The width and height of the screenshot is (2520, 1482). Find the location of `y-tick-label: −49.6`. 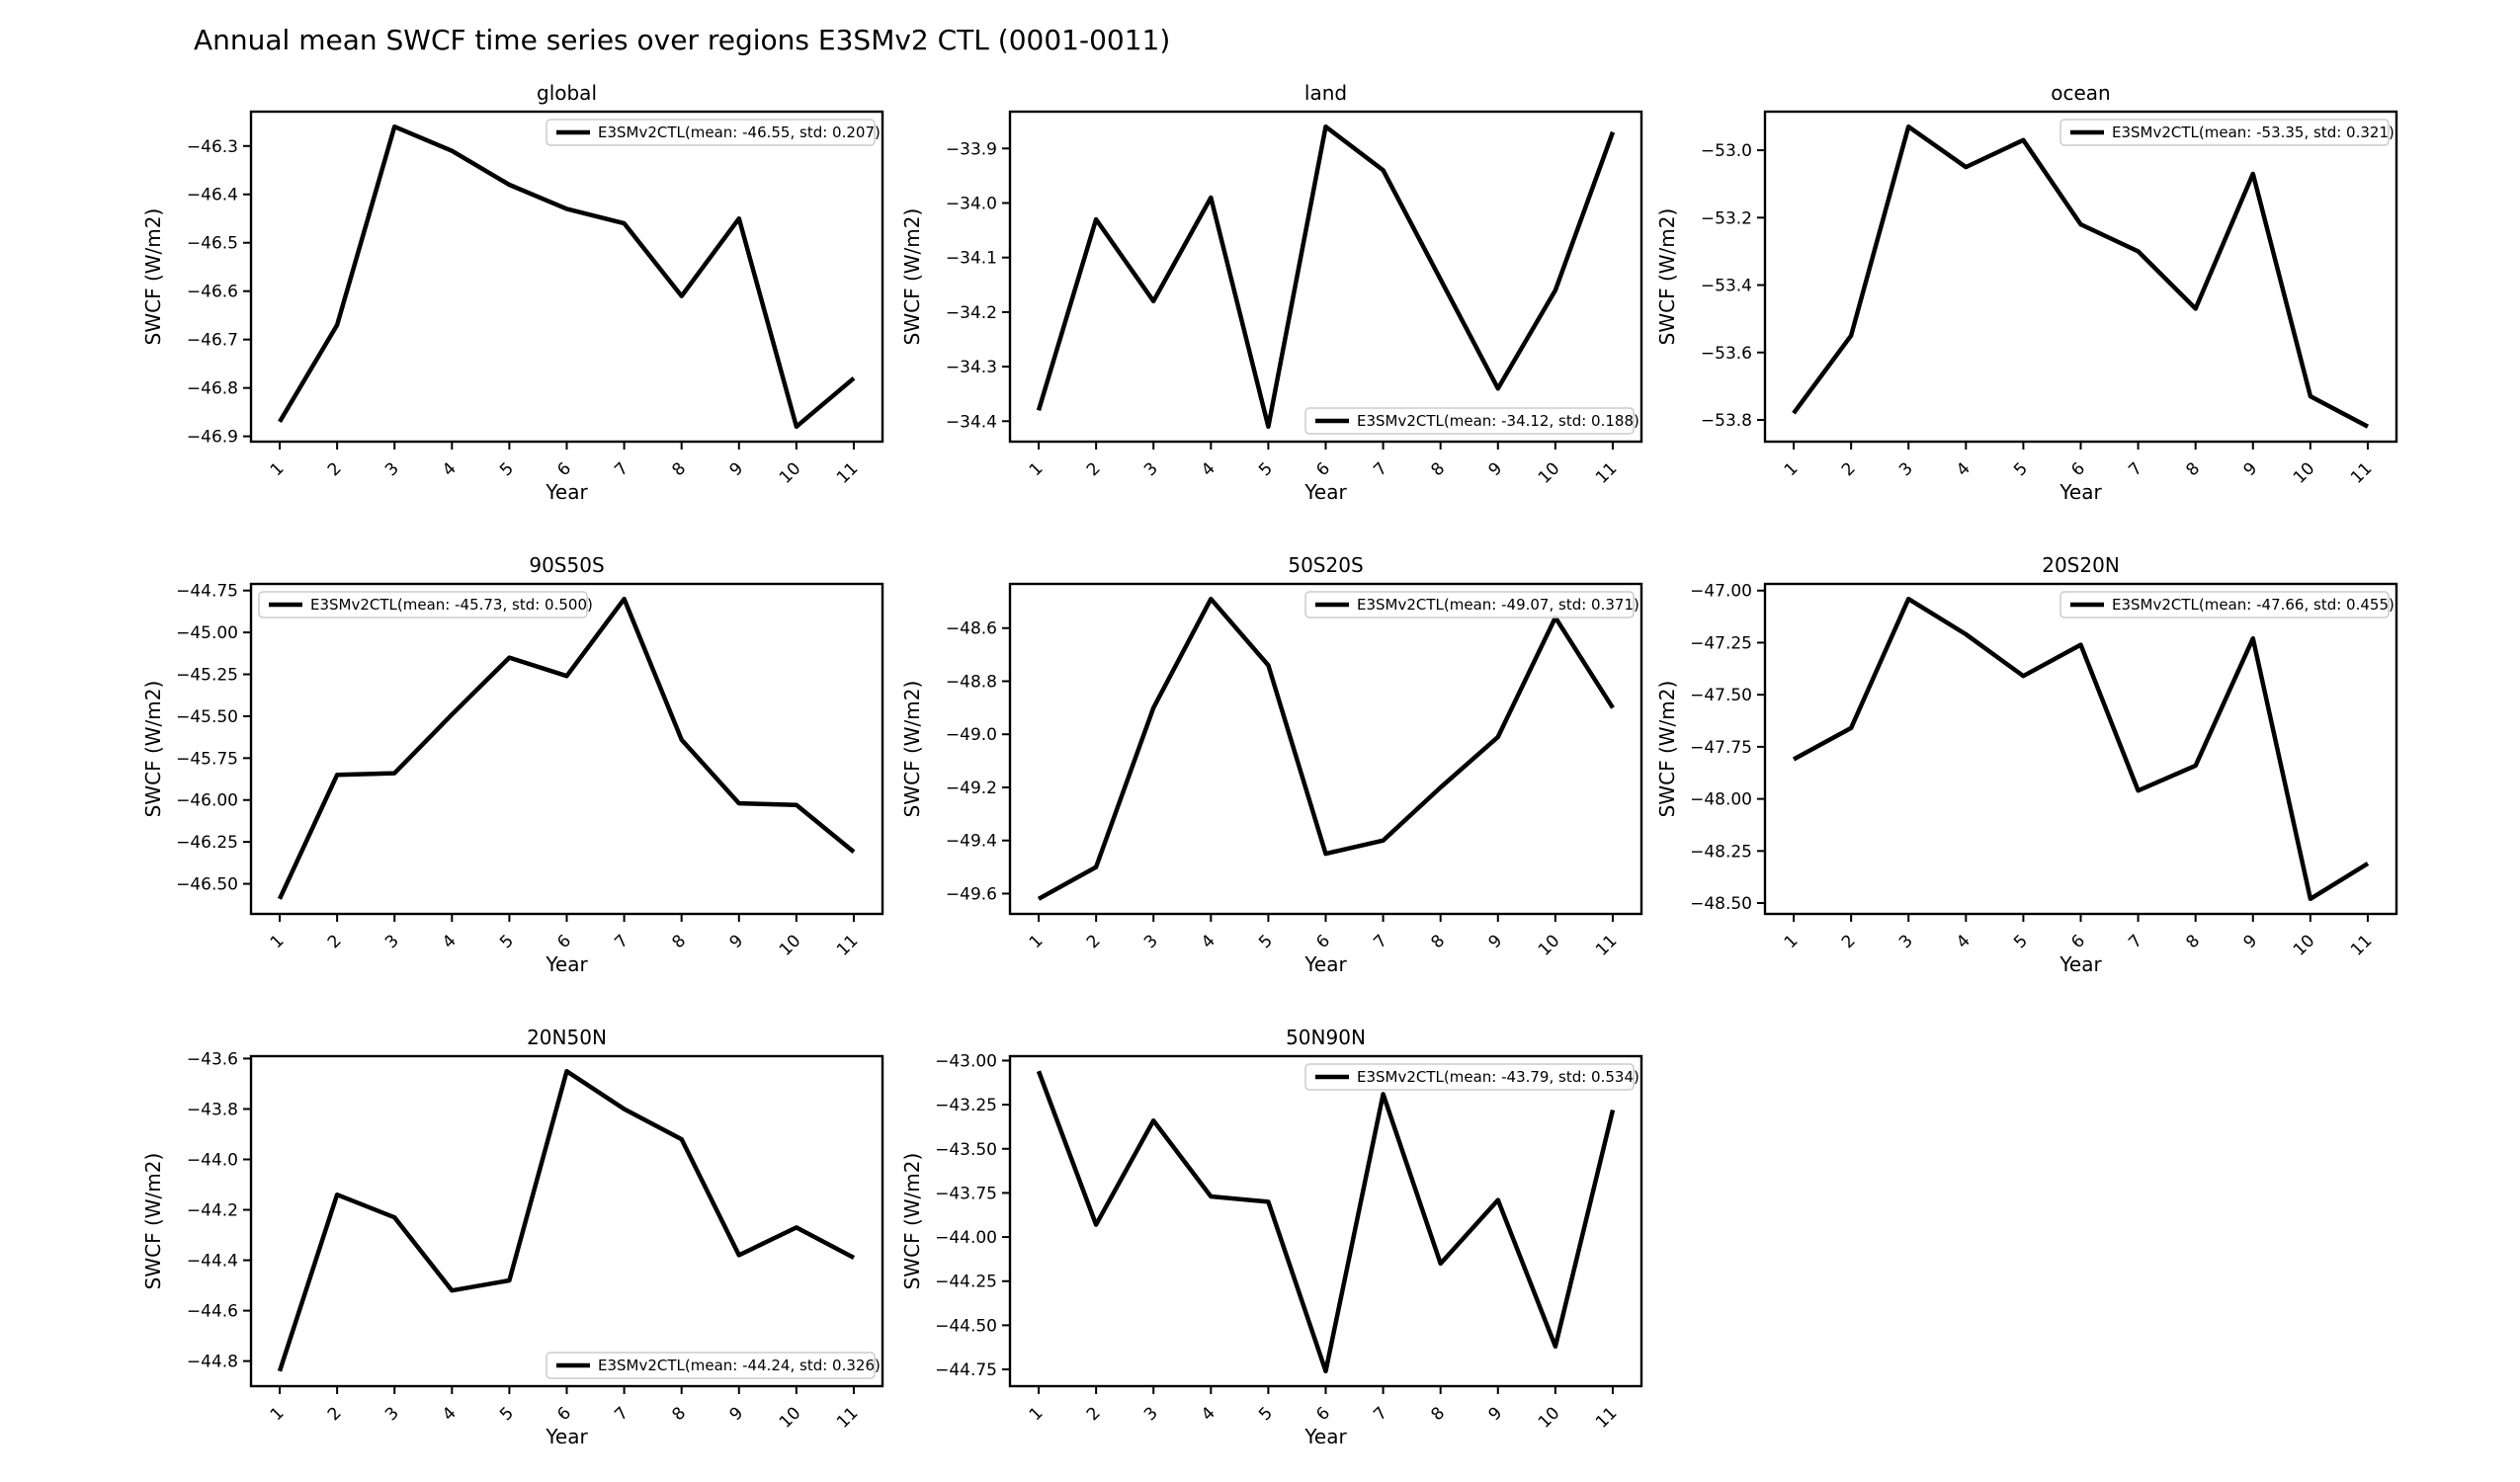

y-tick-label: −49.6 is located at coordinates (971, 894).